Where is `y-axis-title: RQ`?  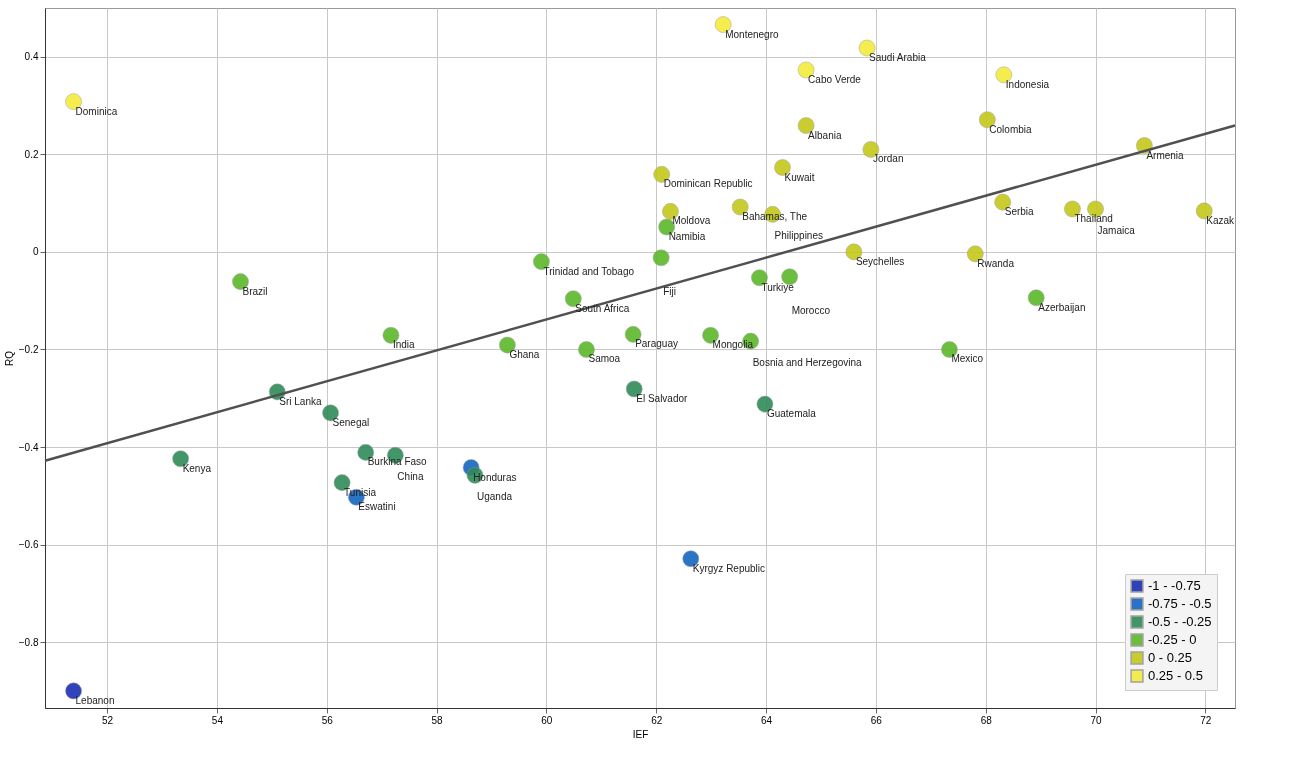 y-axis-title: RQ is located at coordinates (9, 358).